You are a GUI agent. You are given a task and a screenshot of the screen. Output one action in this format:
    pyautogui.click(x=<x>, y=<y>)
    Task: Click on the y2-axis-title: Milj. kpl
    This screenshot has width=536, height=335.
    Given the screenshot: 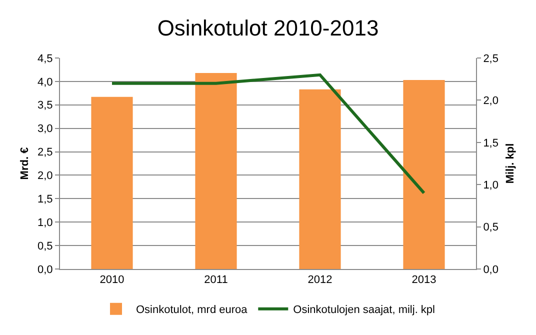 What is the action you would take?
    pyautogui.click(x=510, y=163)
    